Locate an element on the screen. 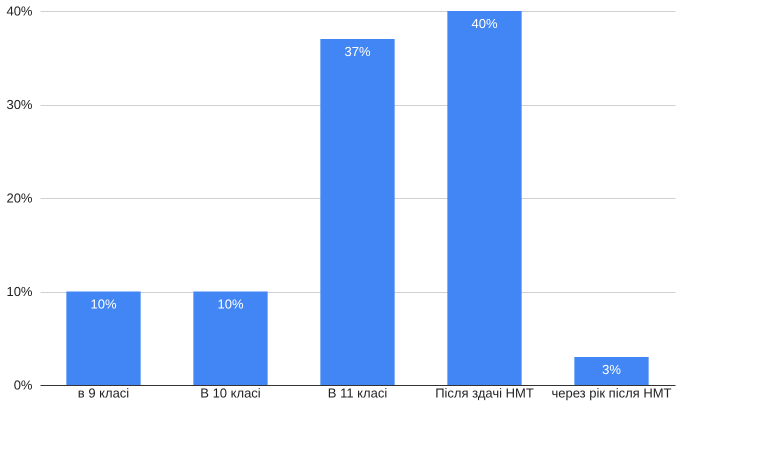  y-tick-label: 40% is located at coordinates (19, 11).